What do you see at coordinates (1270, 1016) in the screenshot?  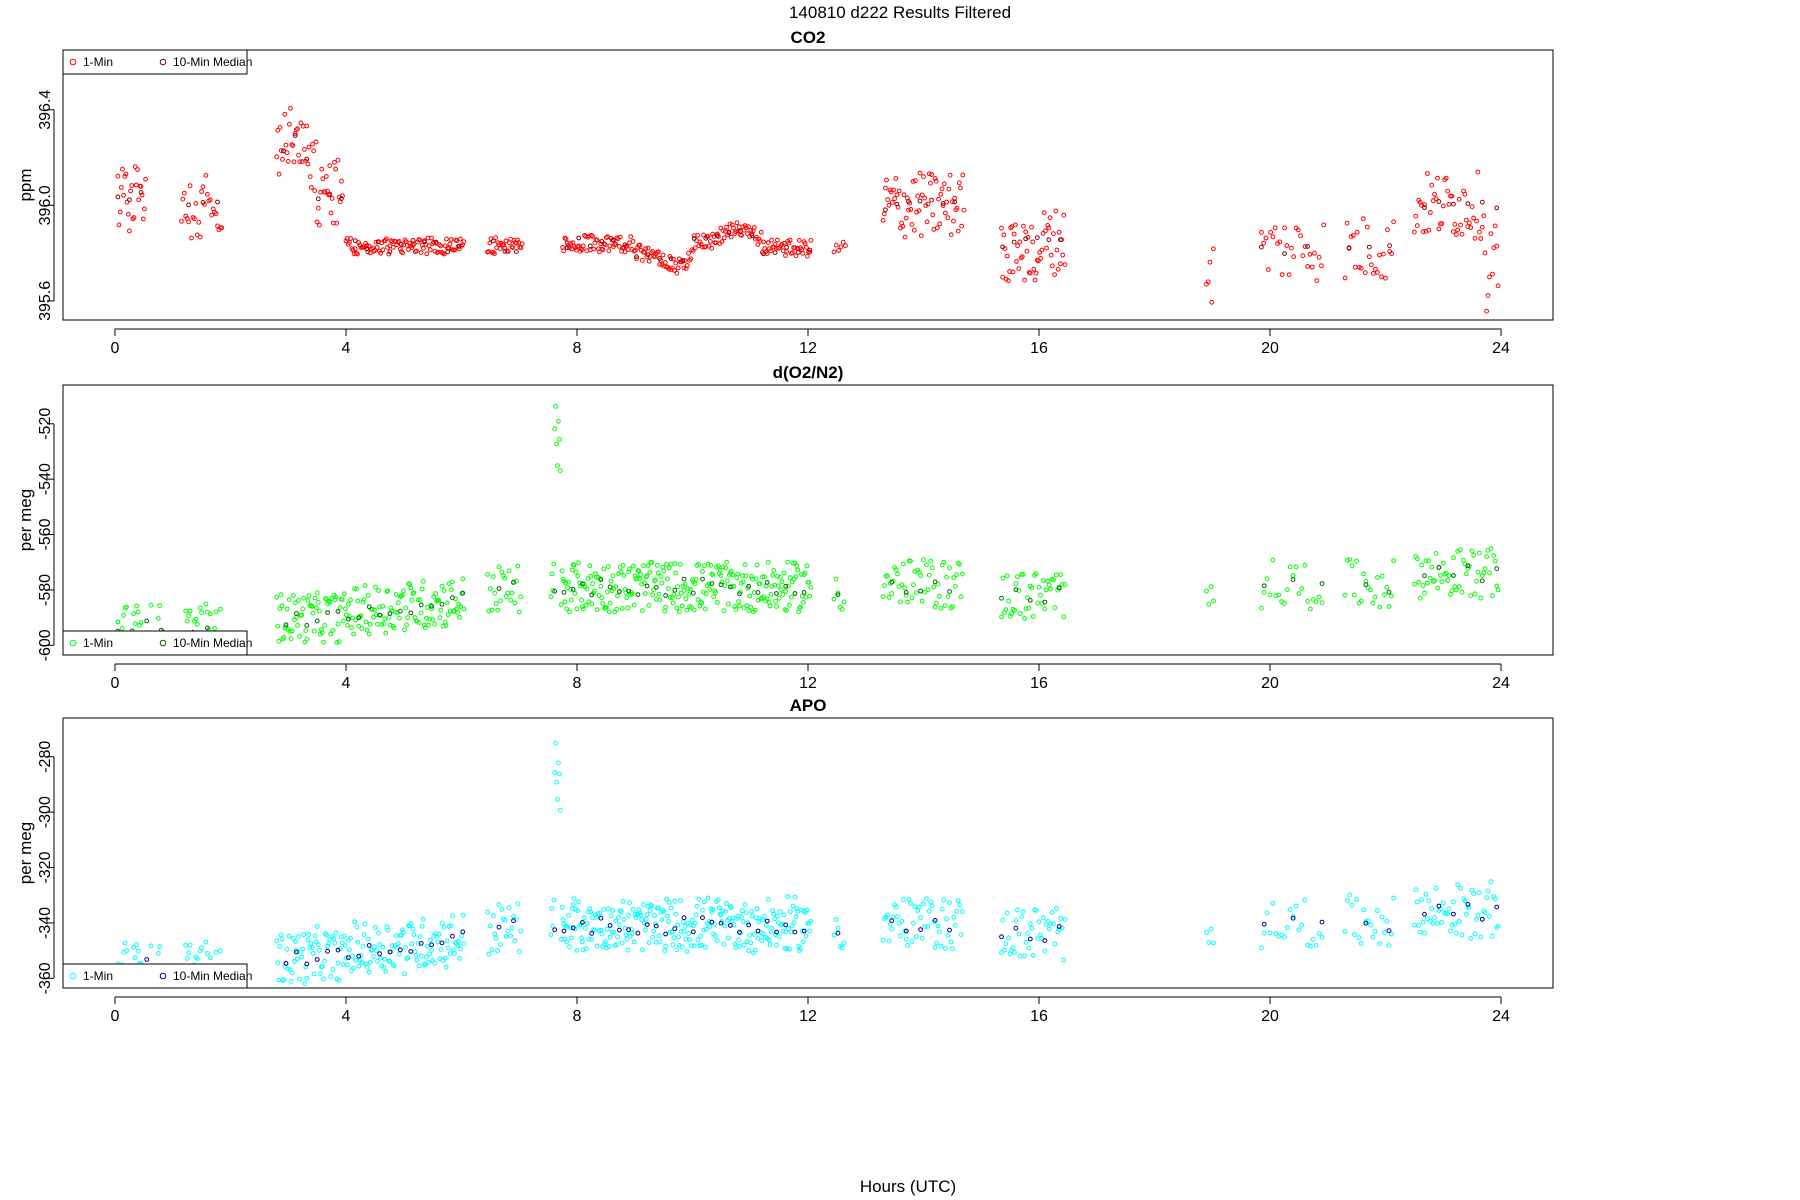 I see `x-tick-label: 20` at bounding box center [1270, 1016].